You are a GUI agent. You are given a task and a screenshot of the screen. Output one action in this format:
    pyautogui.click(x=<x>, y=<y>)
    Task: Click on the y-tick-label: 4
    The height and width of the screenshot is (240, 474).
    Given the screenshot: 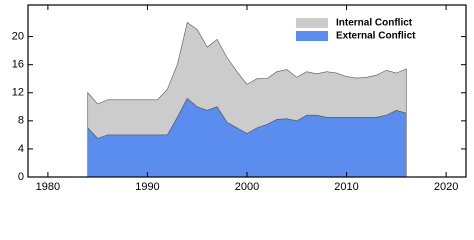 What is the action you would take?
    pyautogui.click(x=21, y=149)
    